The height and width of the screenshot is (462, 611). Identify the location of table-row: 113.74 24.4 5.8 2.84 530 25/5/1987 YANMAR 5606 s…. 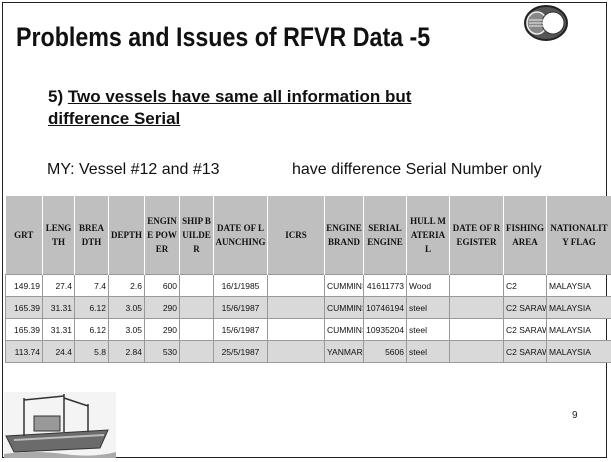
(308, 351).